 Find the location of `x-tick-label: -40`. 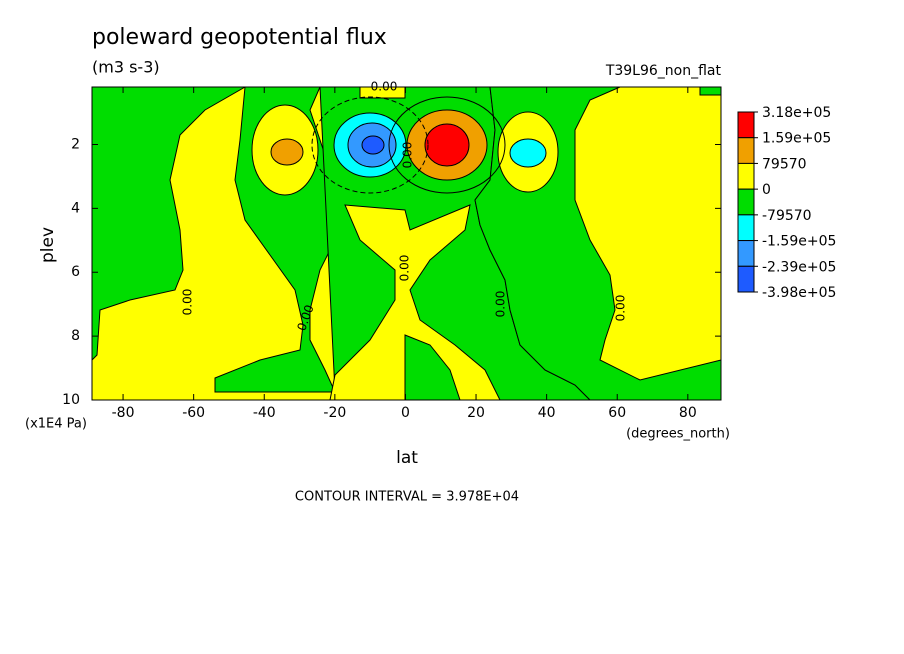

x-tick-label: -40 is located at coordinates (264, 413).